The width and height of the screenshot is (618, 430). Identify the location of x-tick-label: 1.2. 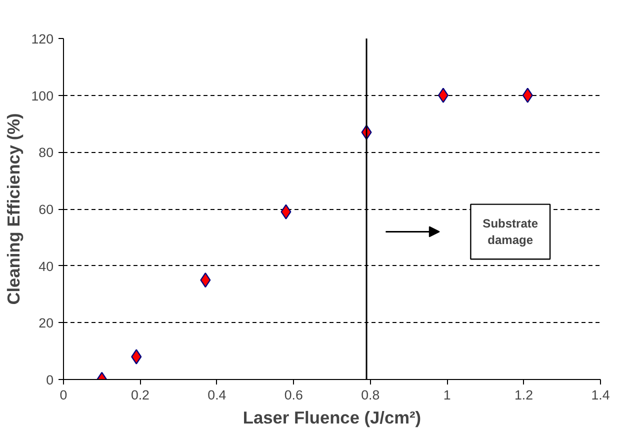
(524, 395).